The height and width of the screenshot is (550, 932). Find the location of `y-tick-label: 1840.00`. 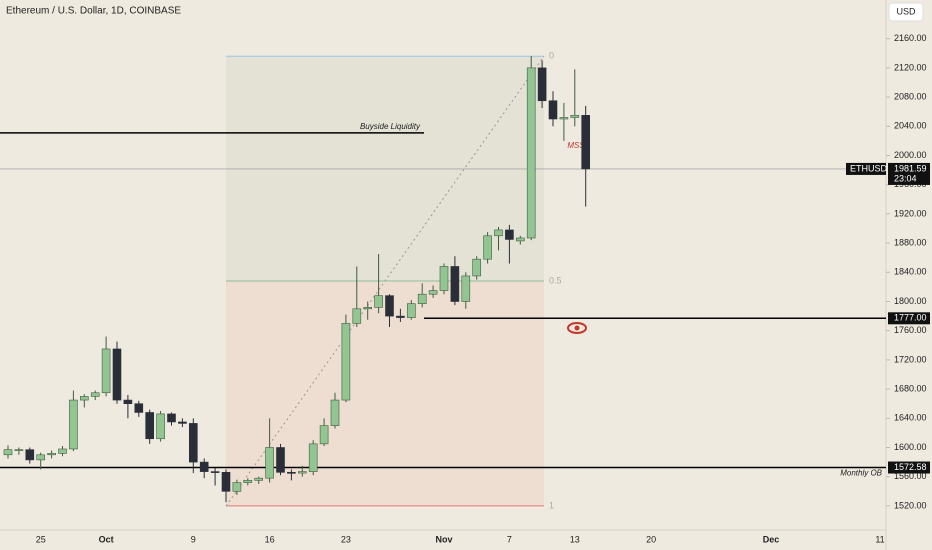

y-tick-label: 1840.00 is located at coordinates (910, 272).